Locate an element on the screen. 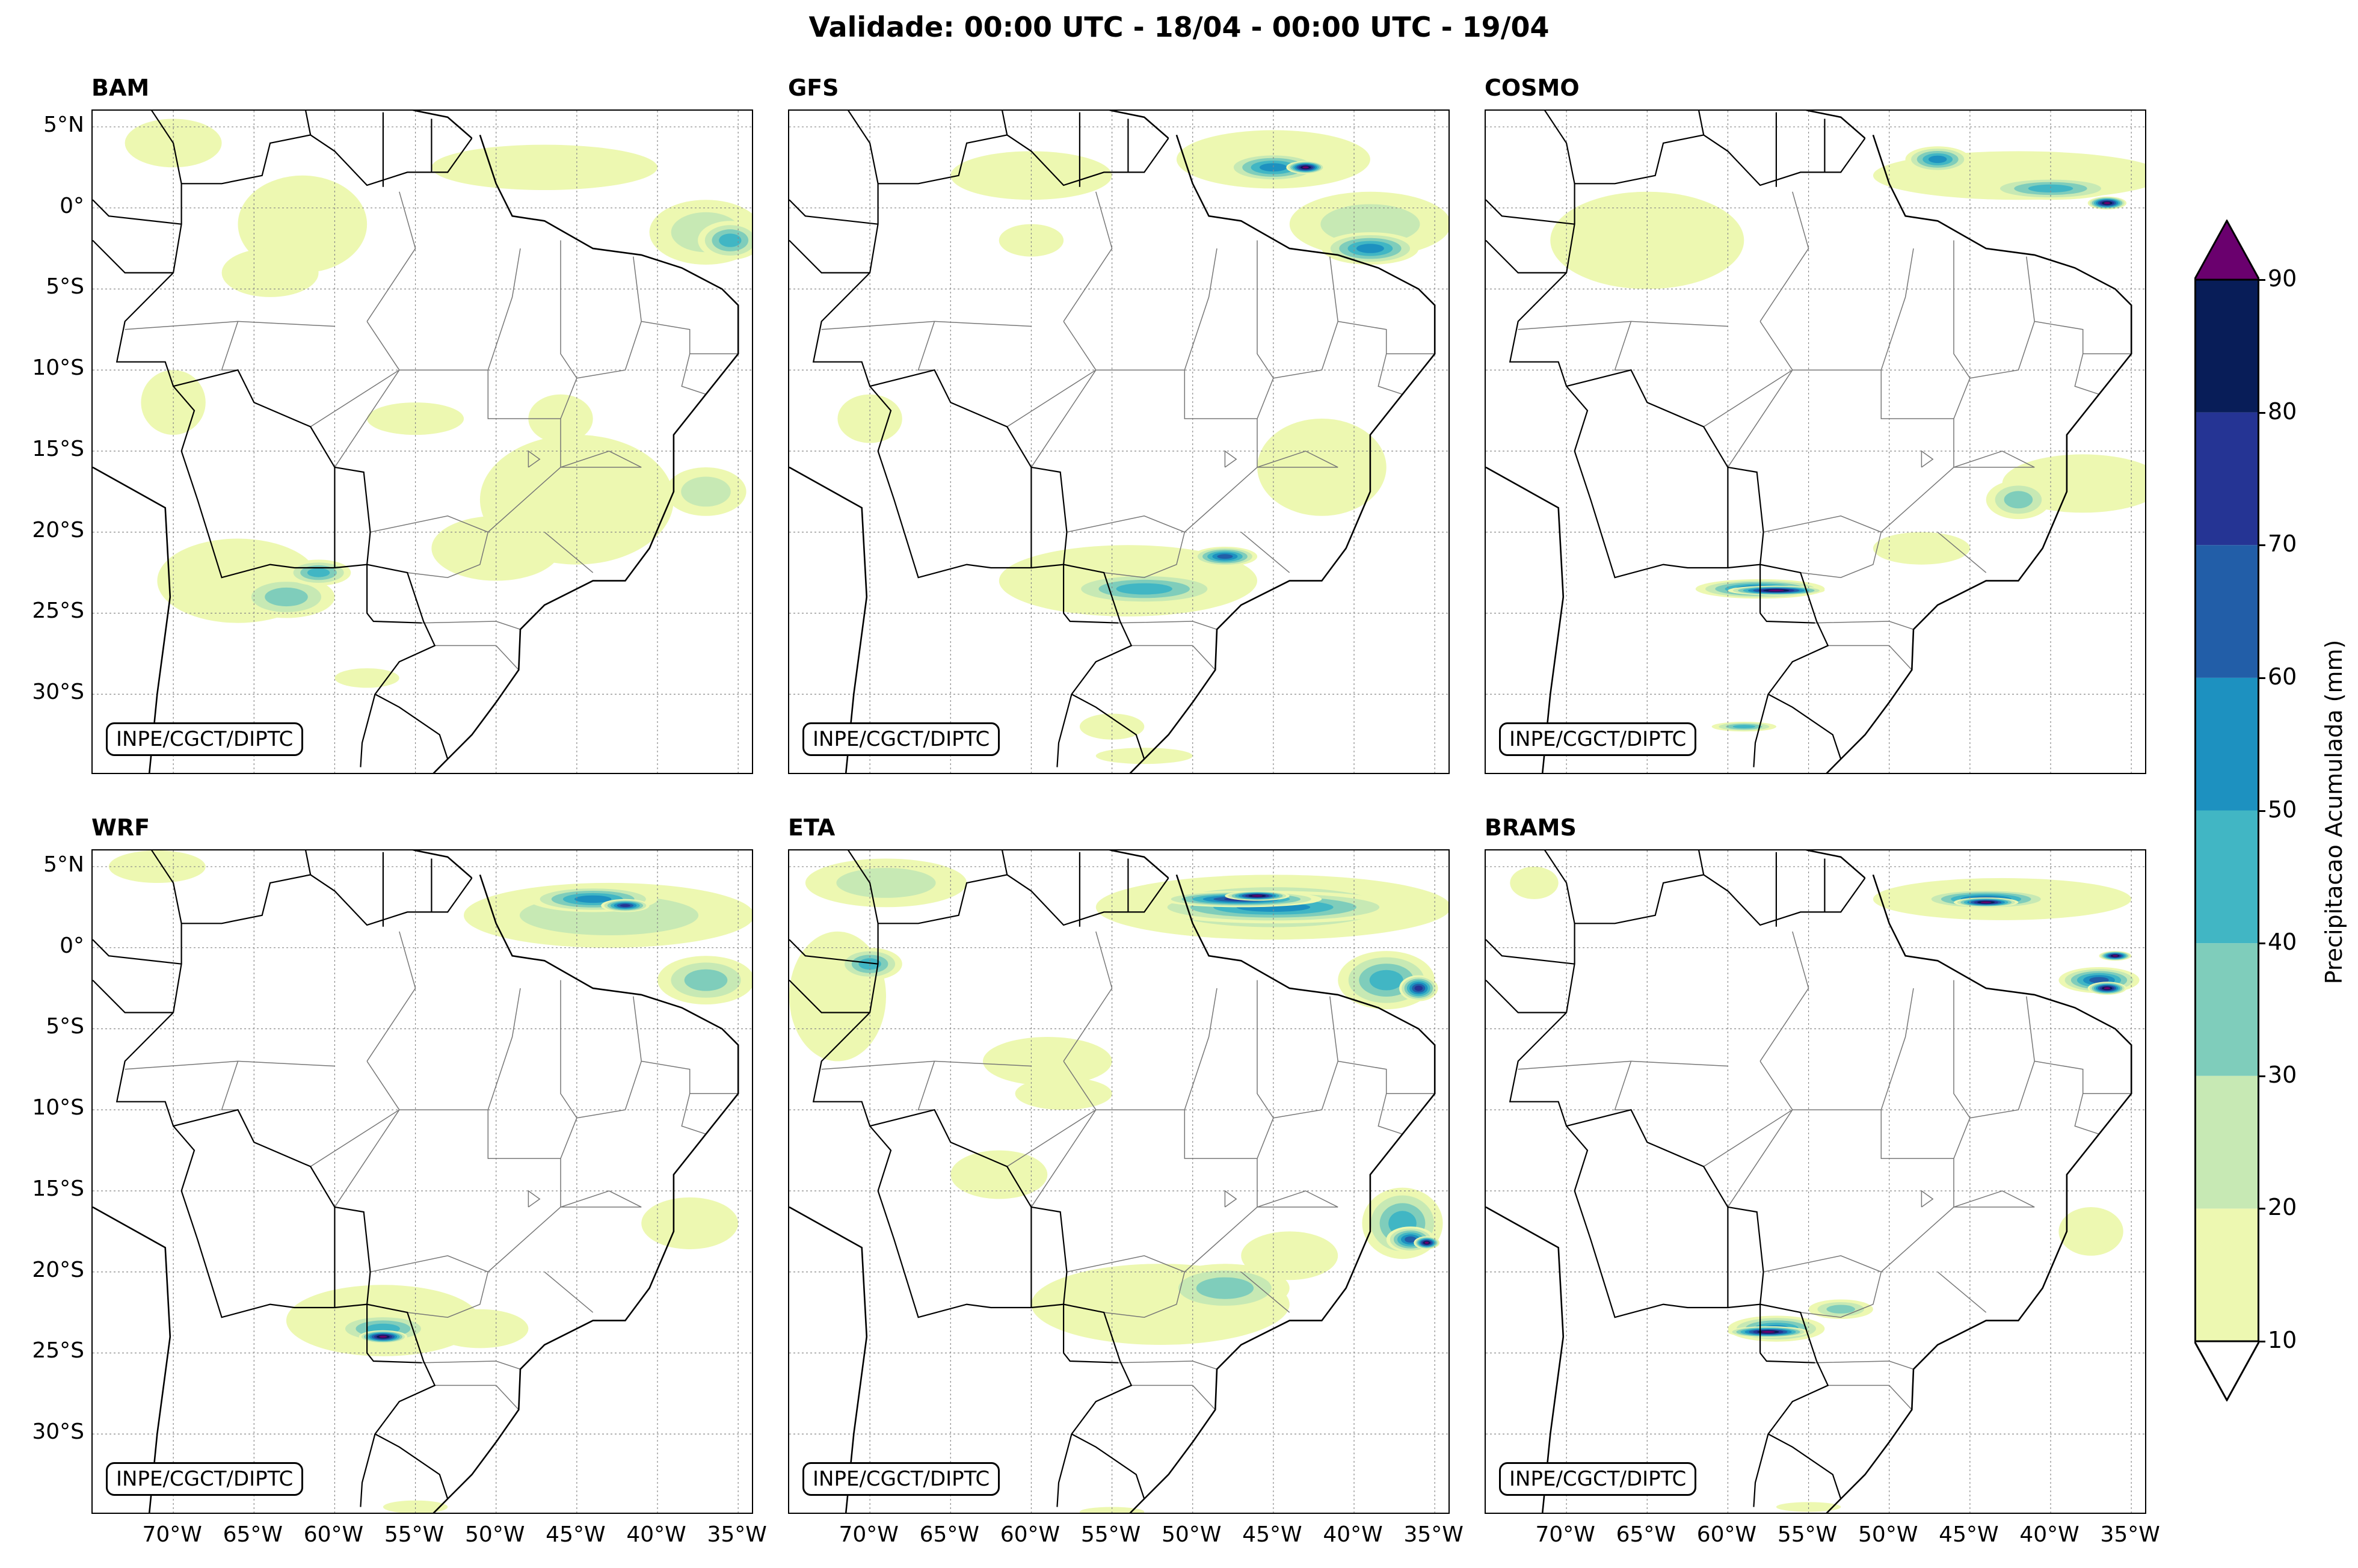 The width and height of the screenshot is (2358, 1568). colorbar-tick-label: 70 is located at coordinates (2282, 544).